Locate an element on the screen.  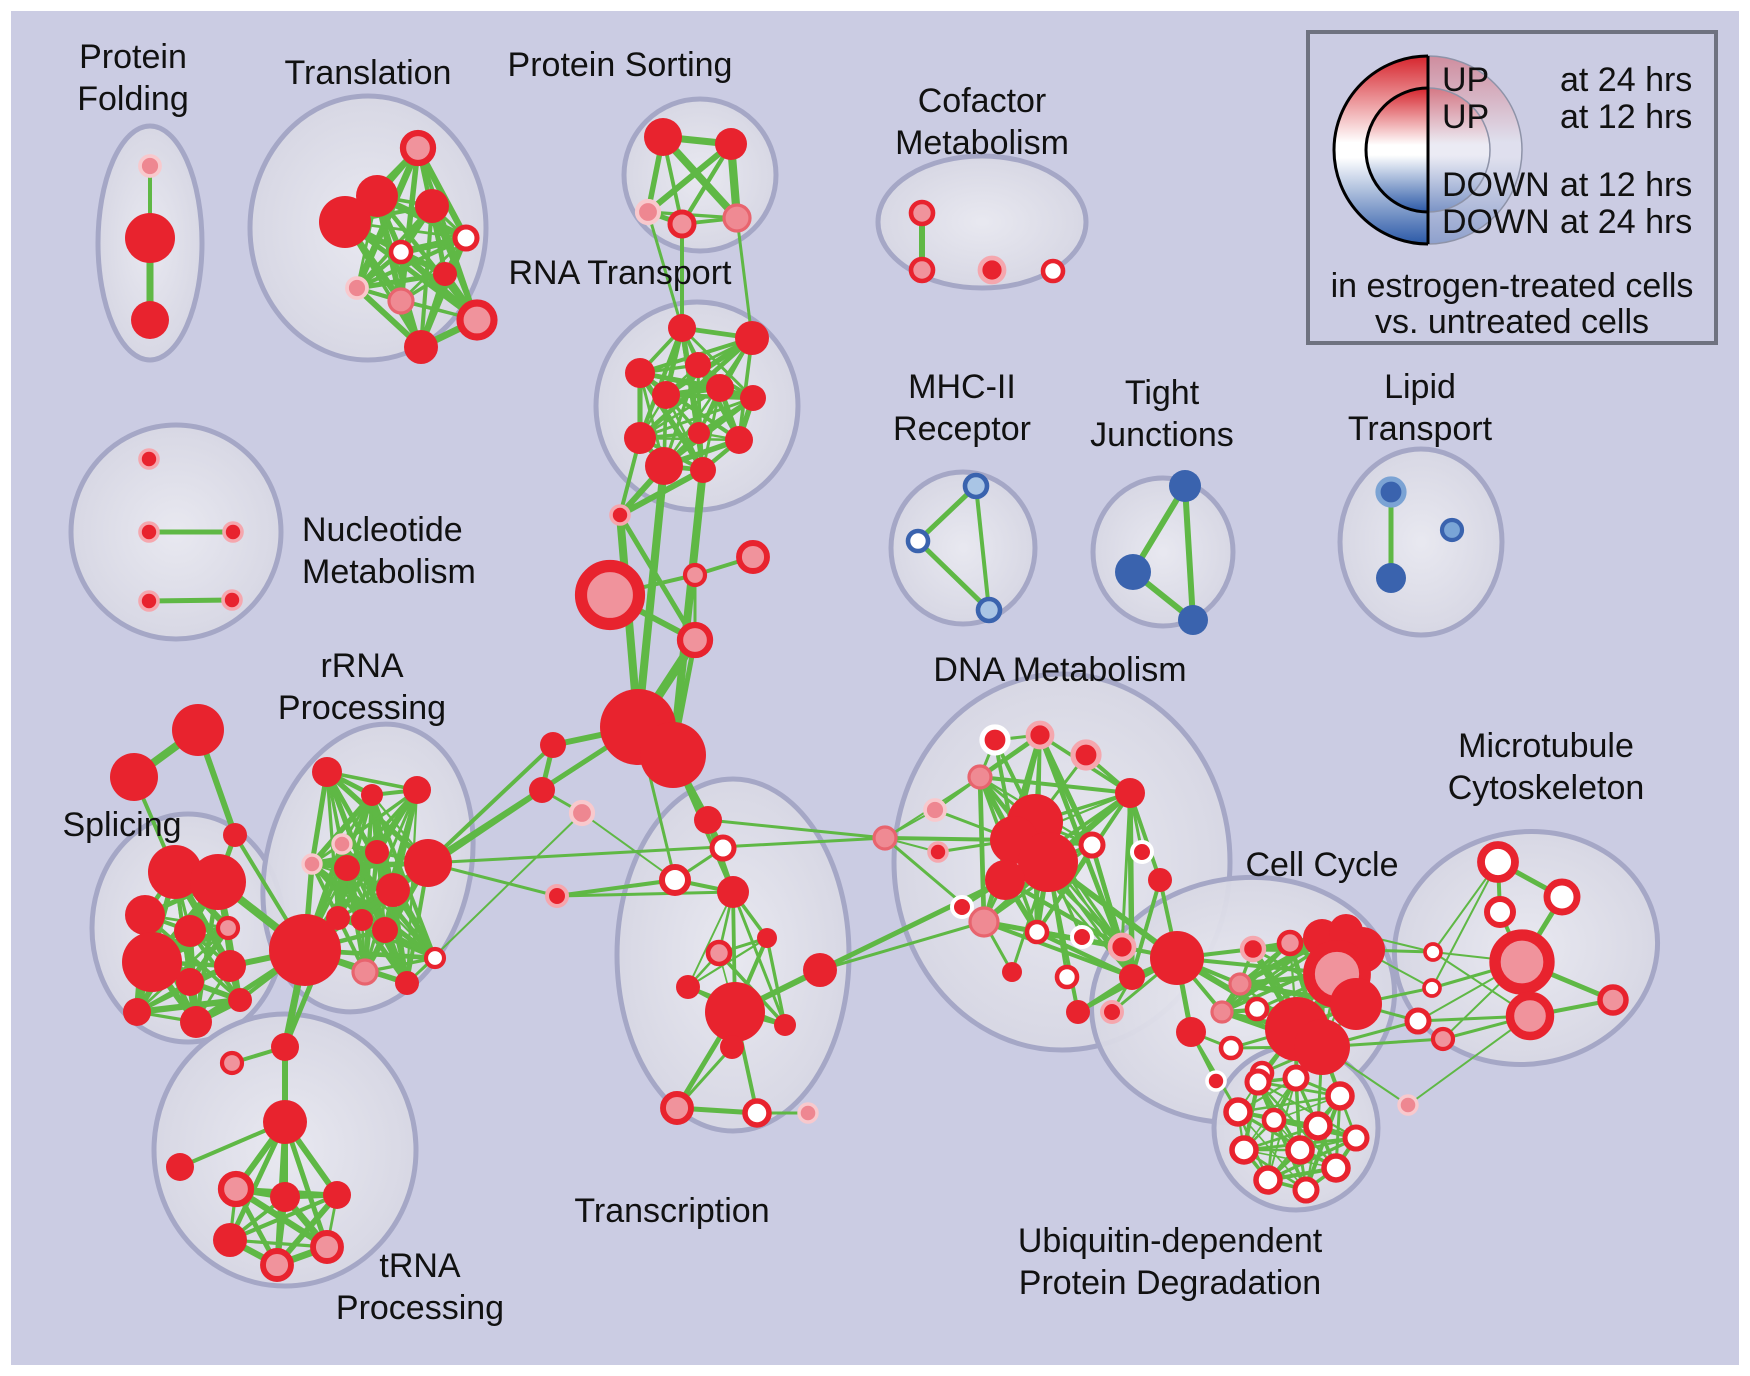
gene-node-nm3 is located at coordinates (233, 532).